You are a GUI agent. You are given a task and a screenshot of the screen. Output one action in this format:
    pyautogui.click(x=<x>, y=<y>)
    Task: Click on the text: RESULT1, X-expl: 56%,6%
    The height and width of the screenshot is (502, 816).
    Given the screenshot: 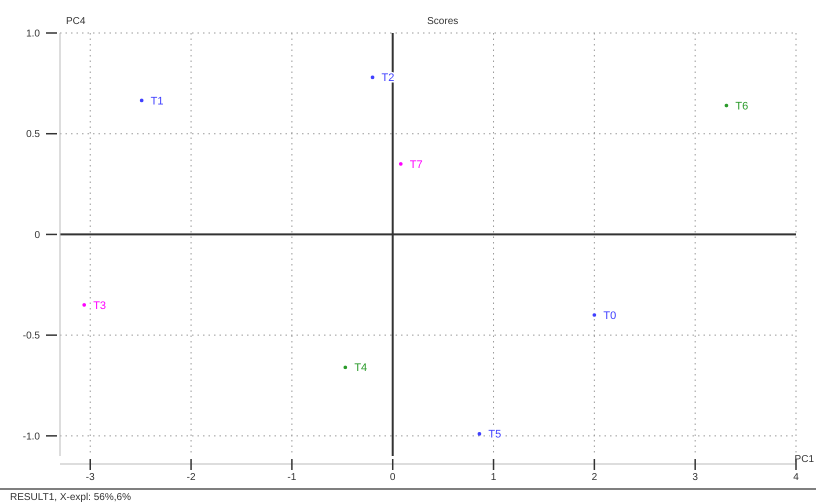 What is the action you would take?
    pyautogui.click(x=71, y=497)
    